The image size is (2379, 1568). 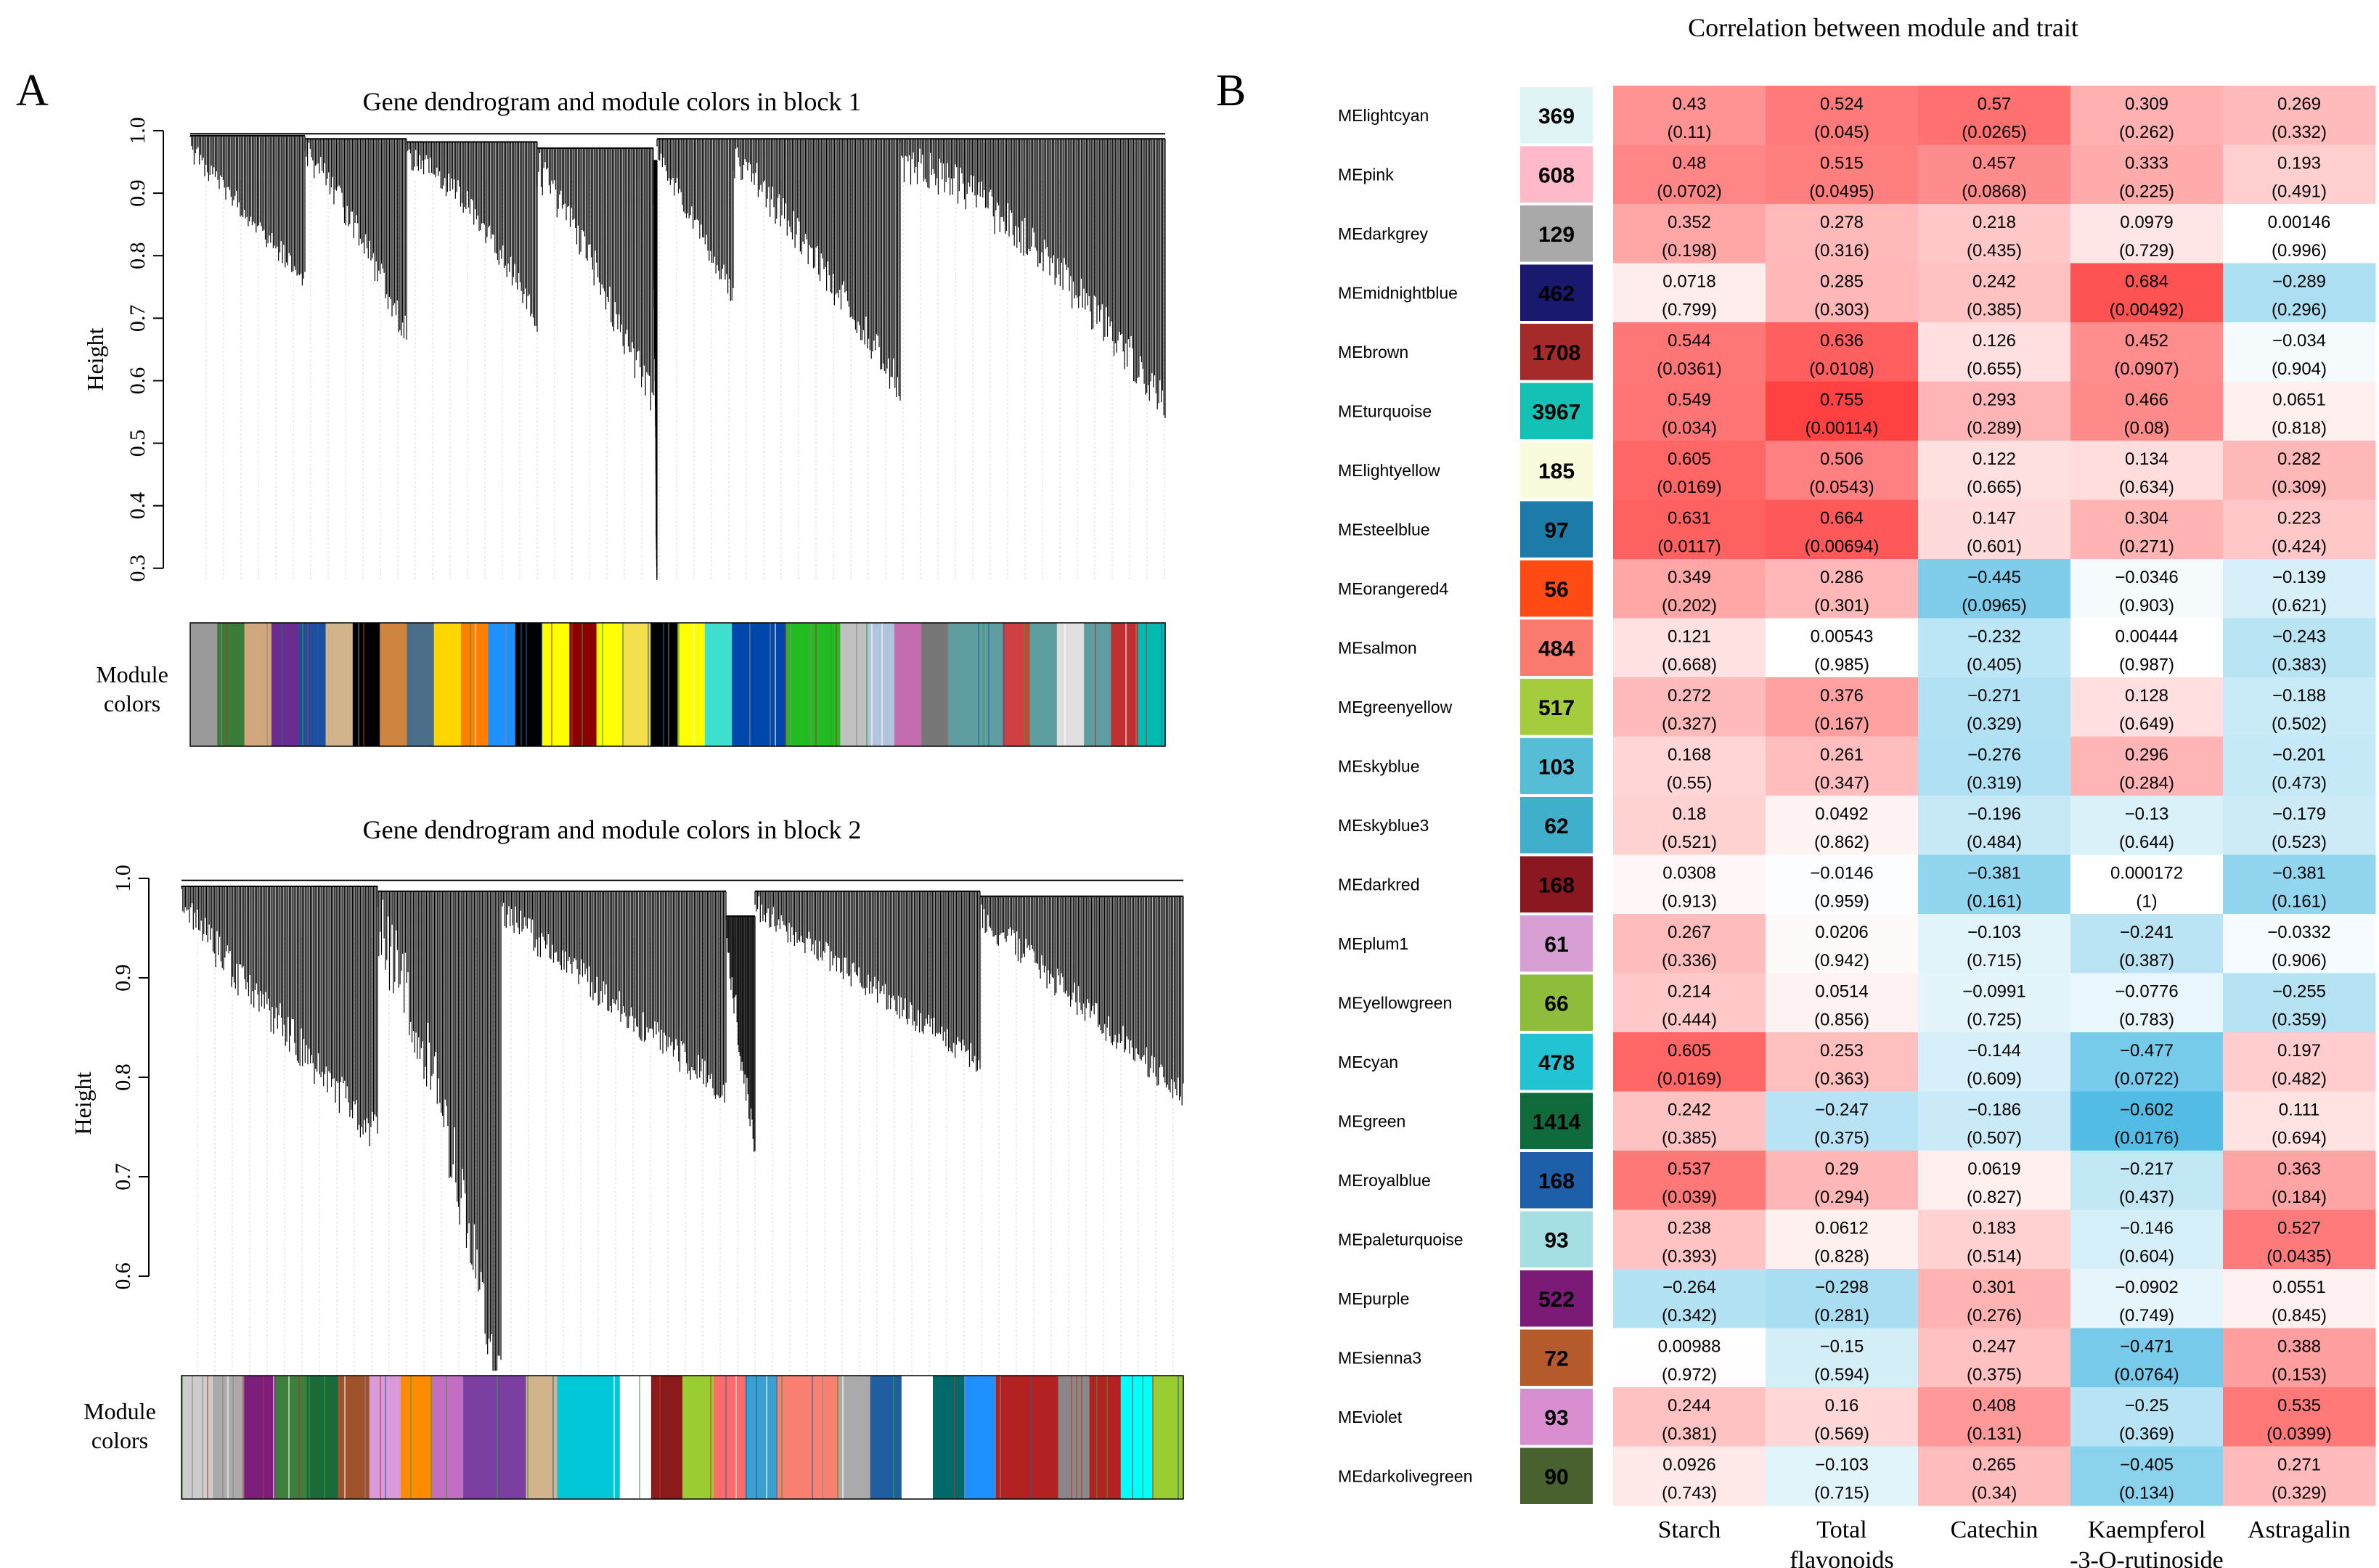 What do you see at coordinates (2299, 488) in the screenshot?
I see `p-value: (0.309)` at bounding box center [2299, 488].